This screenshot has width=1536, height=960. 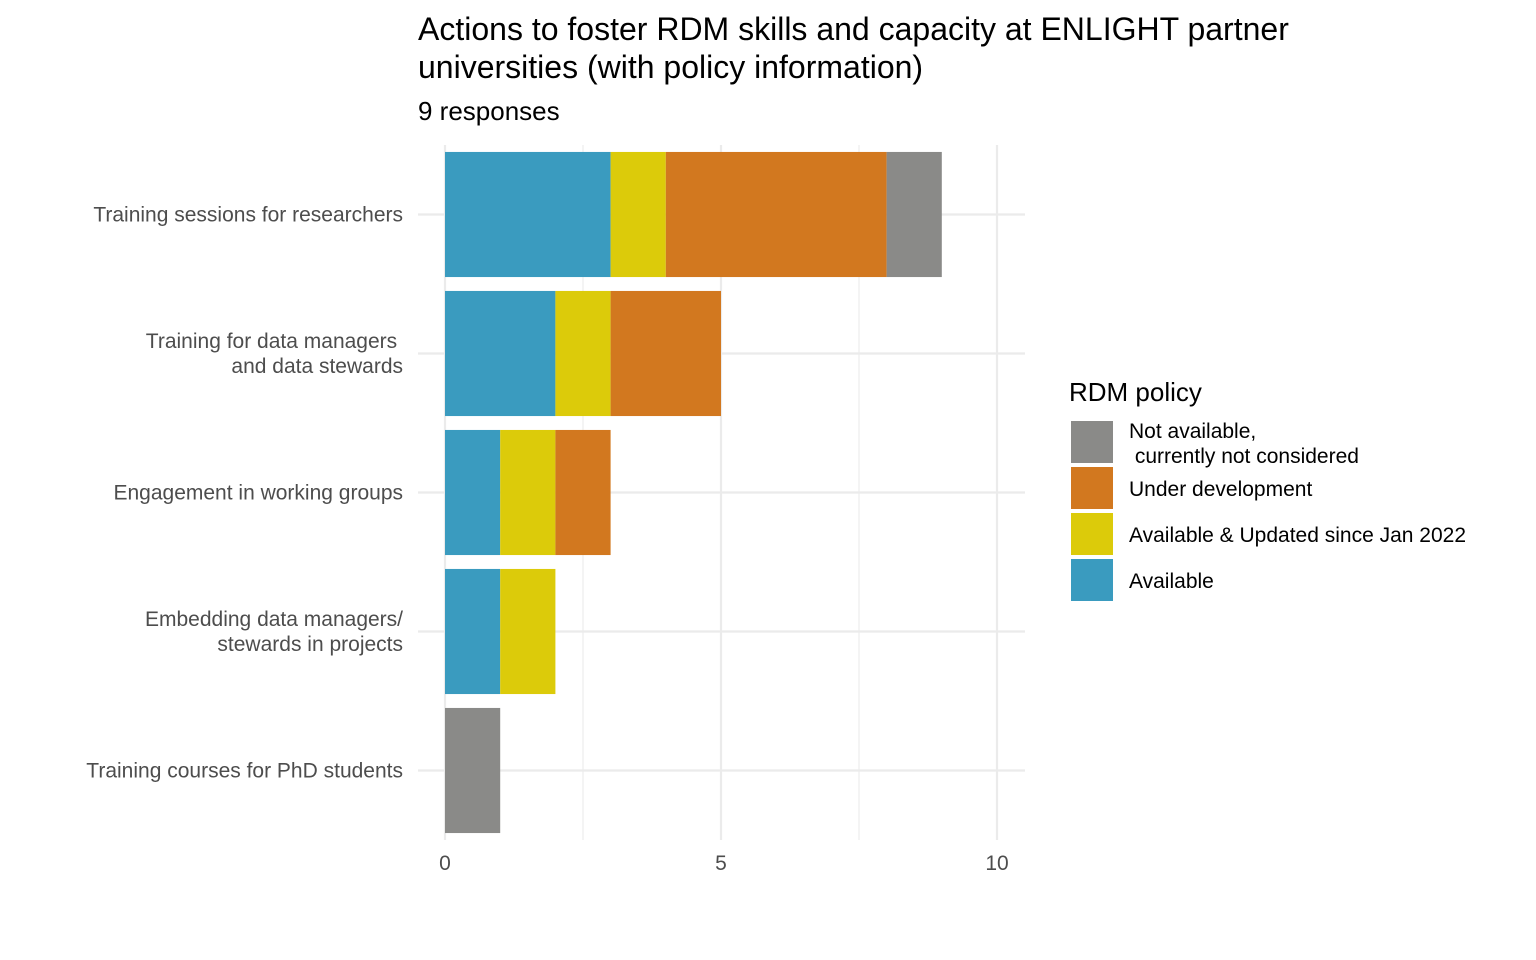 What do you see at coordinates (1135, 392) in the screenshot?
I see `legend-title: RDM policy` at bounding box center [1135, 392].